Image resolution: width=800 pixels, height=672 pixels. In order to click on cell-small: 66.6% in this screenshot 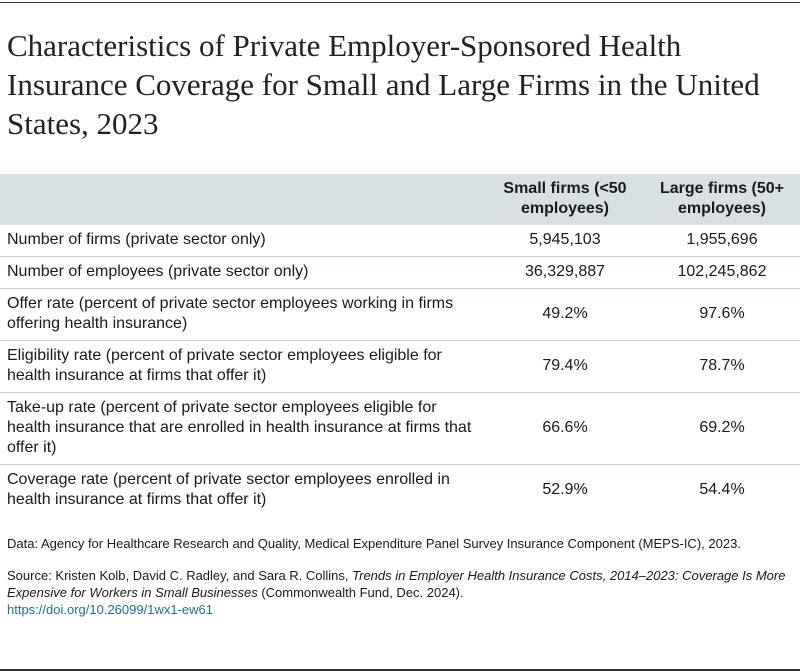, I will do `click(565, 428)`.